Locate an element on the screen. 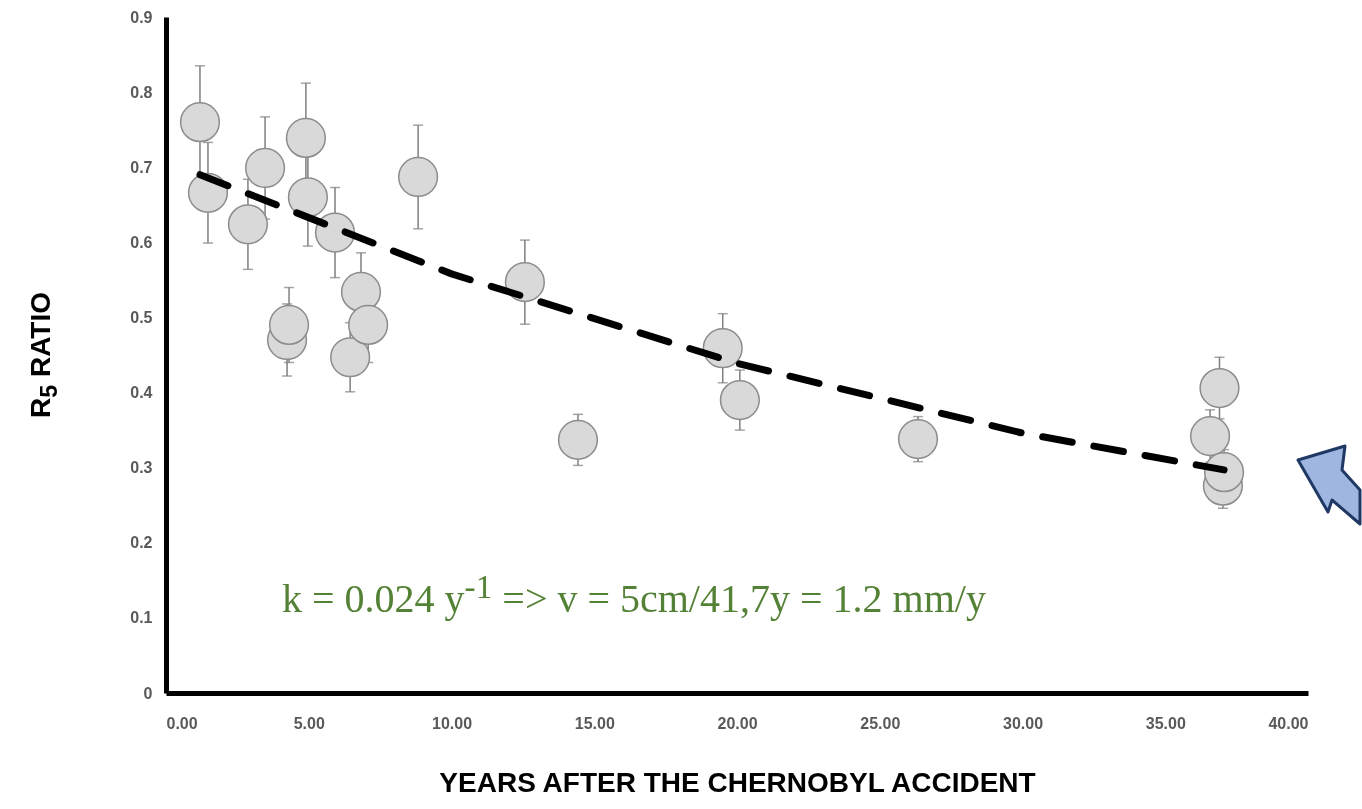 The height and width of the screenshot is (809, 1362). y-tick-label: 0.1 is located at coordinates (141, 618).